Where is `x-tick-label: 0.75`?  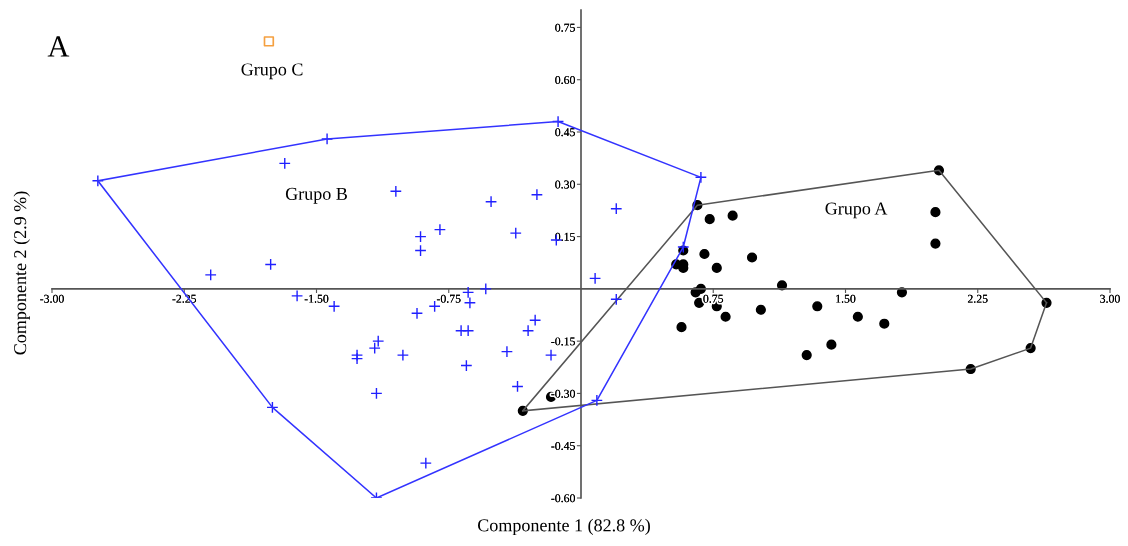
x-tick-label: 0.75 is located at coordinates (713, 298).